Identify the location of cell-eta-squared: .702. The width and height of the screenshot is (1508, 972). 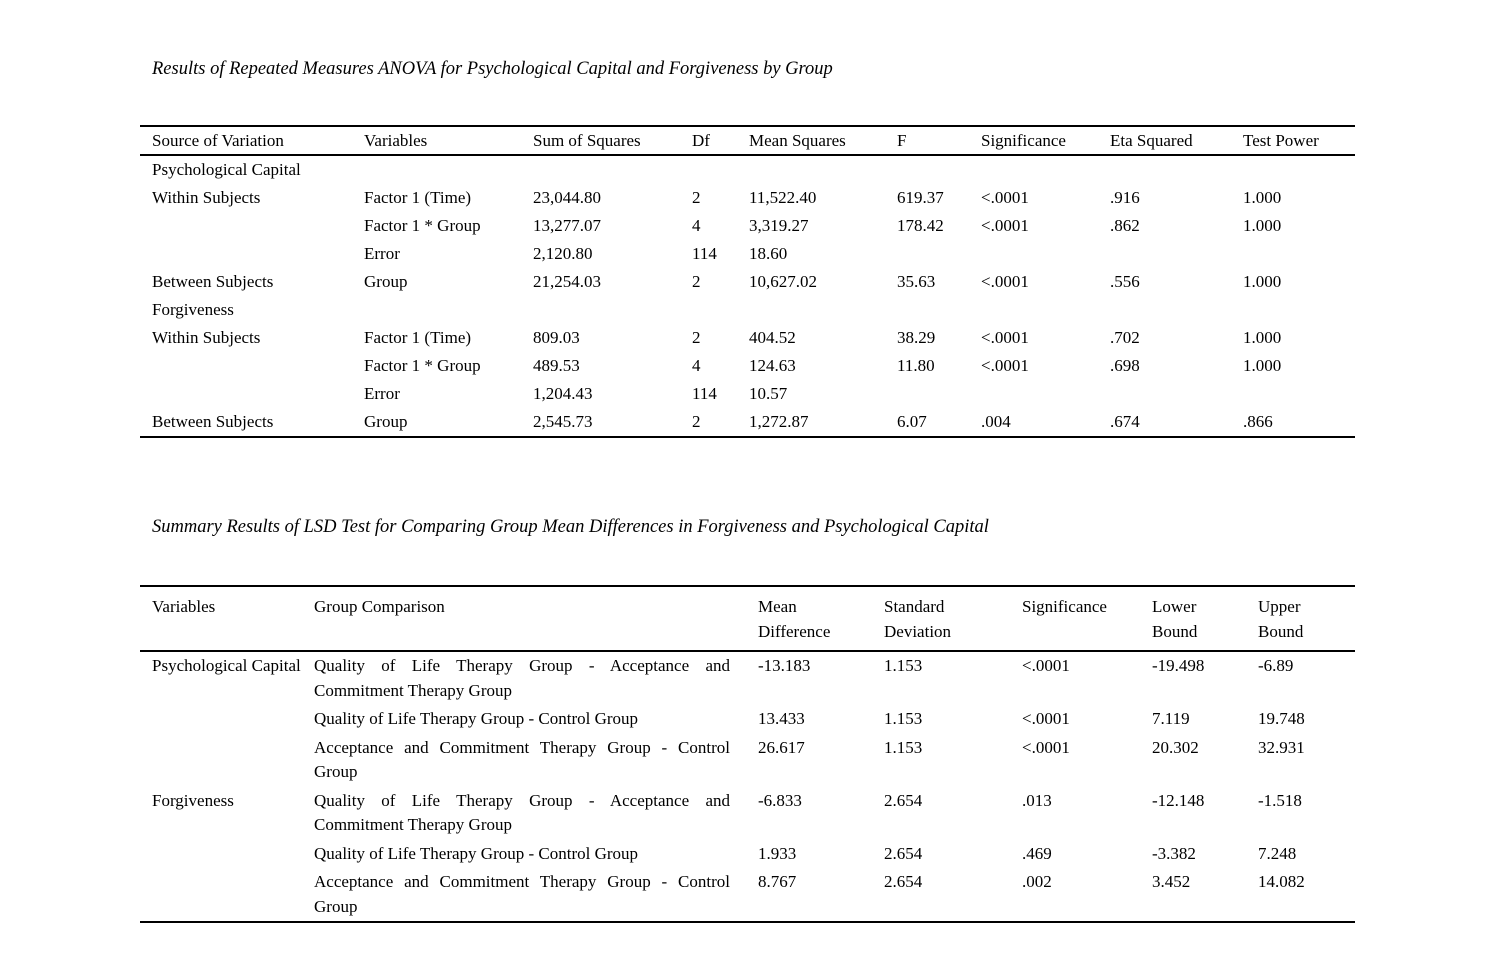
(1125, 337).